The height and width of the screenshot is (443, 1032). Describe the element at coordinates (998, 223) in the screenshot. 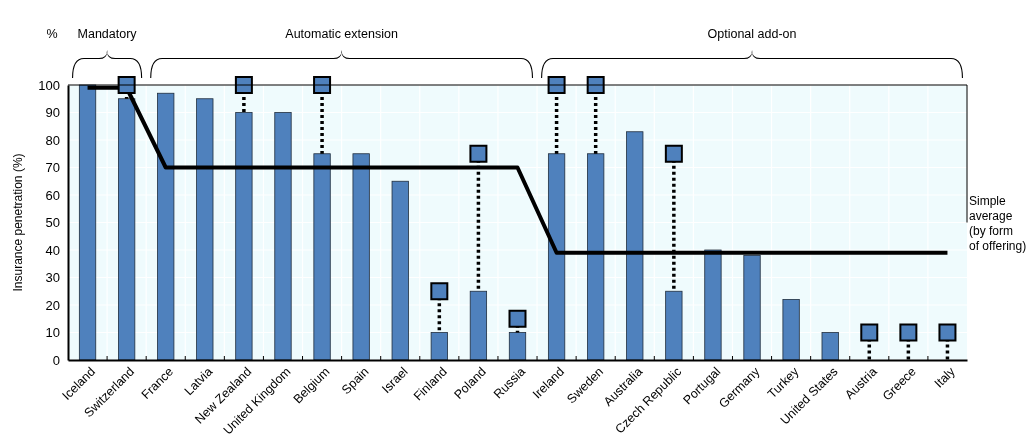

I see `series-label: Simple average (by form of offering)` at that location.